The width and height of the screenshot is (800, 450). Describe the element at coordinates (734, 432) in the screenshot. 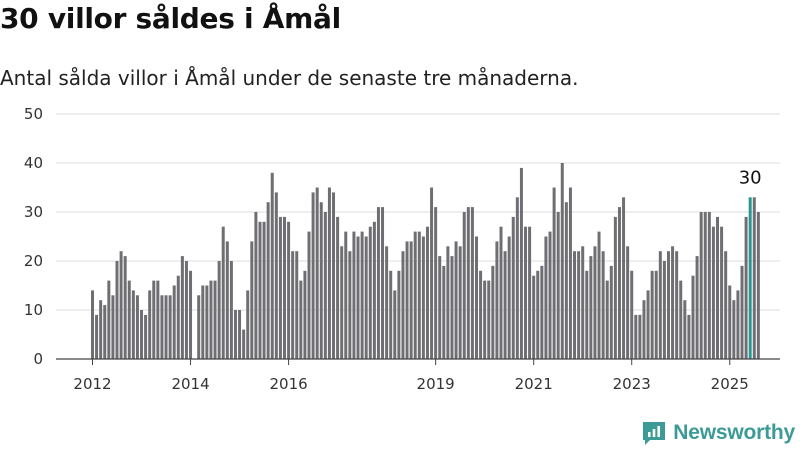

I see `brand-name: Newsworthy` at that location.